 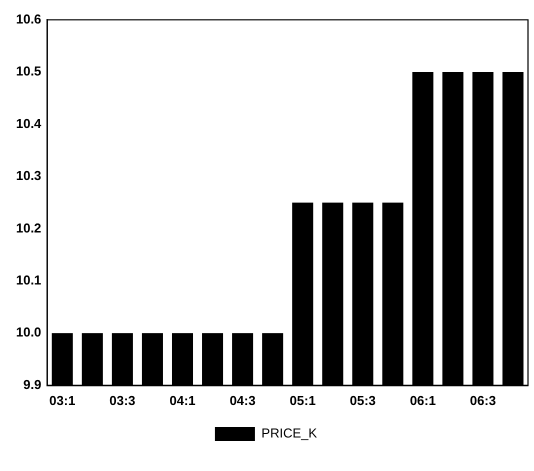 I want to click on x-tick-label: 03:1, so click(x=62, y=400).